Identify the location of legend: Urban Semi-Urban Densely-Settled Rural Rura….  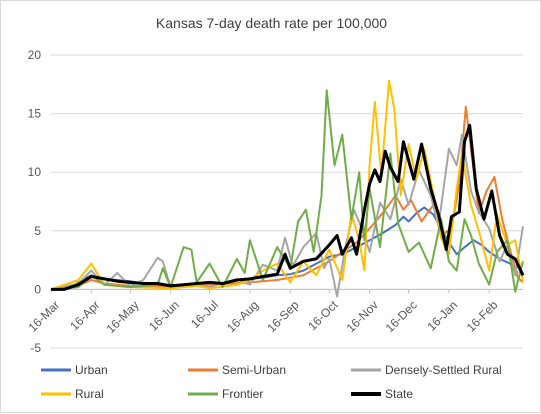
(271, 382).